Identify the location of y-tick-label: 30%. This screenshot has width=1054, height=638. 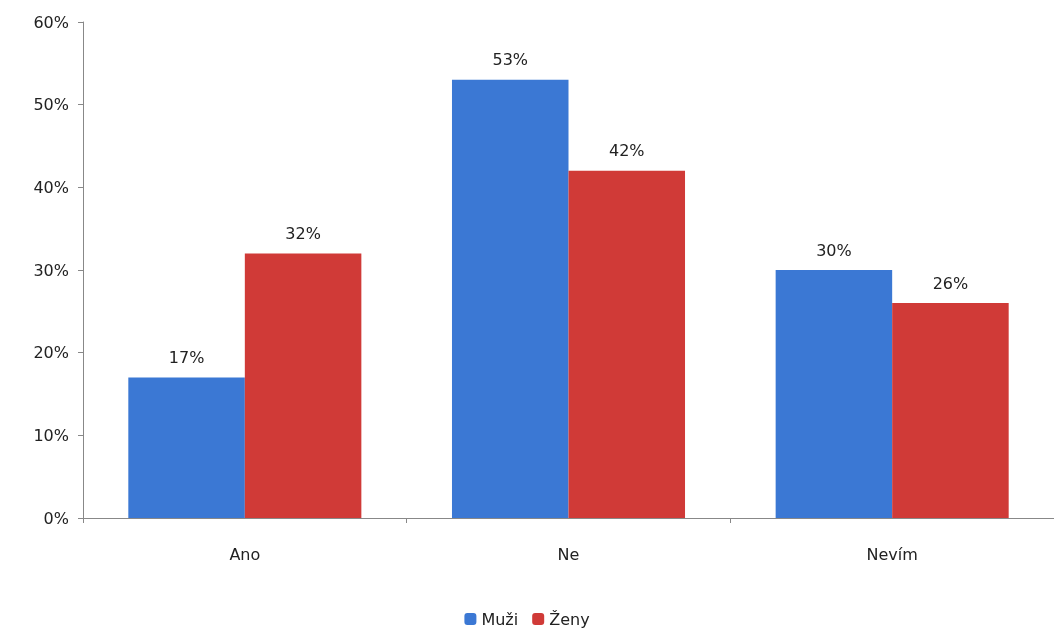
(51, 270).